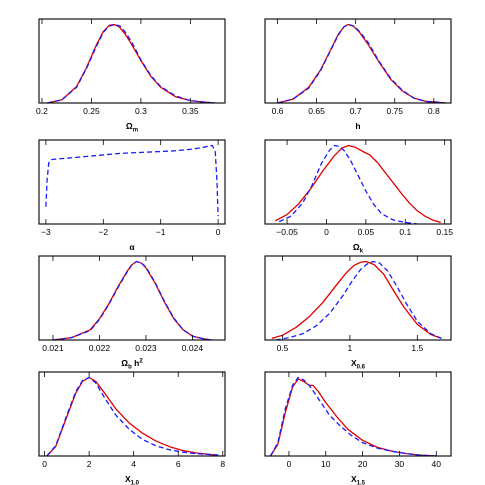  Describe the element at coordinates (278, 111) in the screenshot. I see `x-tick-label: 0.6` at that location.